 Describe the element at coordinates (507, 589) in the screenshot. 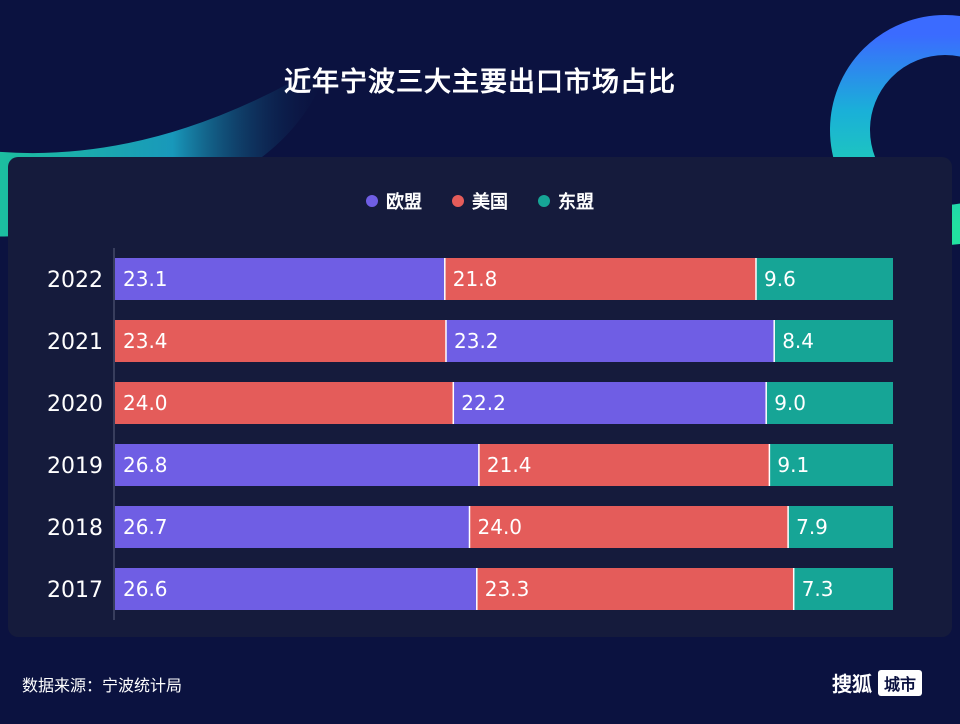

I see `data-label-2017-us: 23.3` at that location.